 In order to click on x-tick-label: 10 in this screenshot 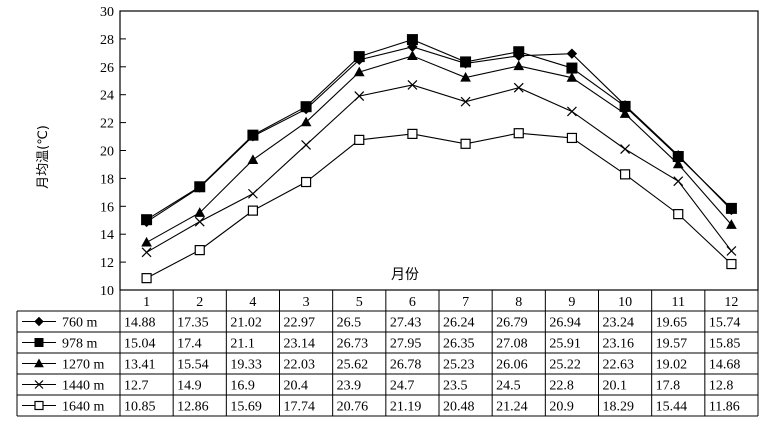, I will do `click(625, 302)`.